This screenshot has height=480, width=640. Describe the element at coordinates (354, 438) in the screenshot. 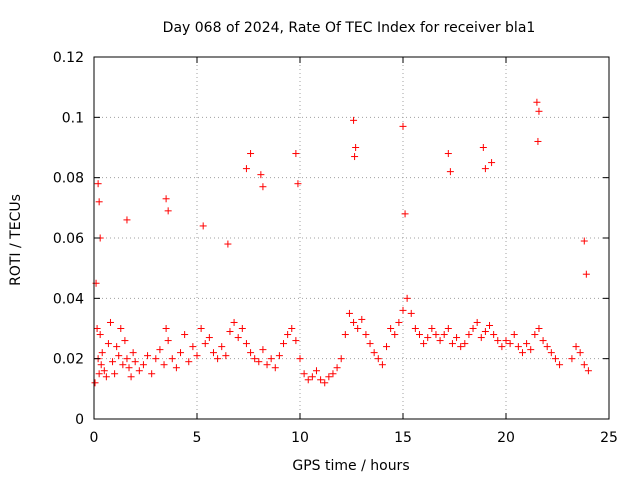

I see `x-tick-labels: 0 5 10 15 20 25` at that location.